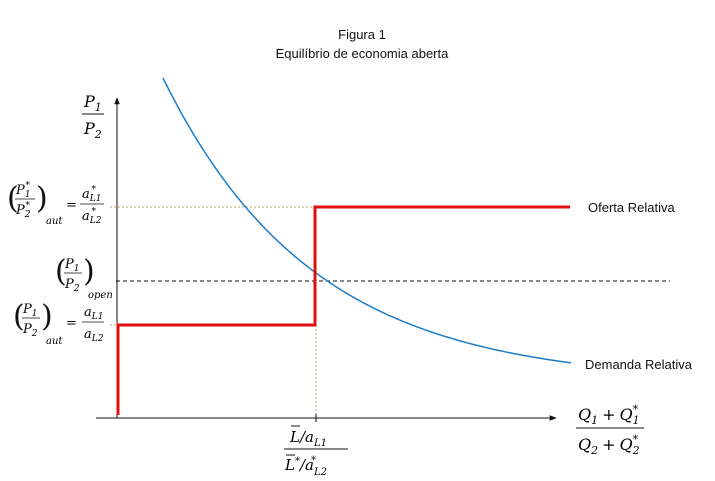  What do you see at coordinates (308, 438) in the screenshot?
I see `svg-text: L/aL1` at bounding box center [308, 438].